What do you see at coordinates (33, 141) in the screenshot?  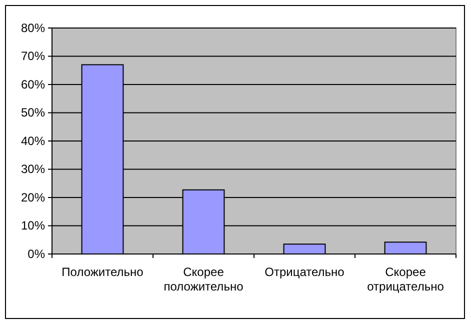 I see `y-tick-label: 40%` at bounding box center [33, 141].